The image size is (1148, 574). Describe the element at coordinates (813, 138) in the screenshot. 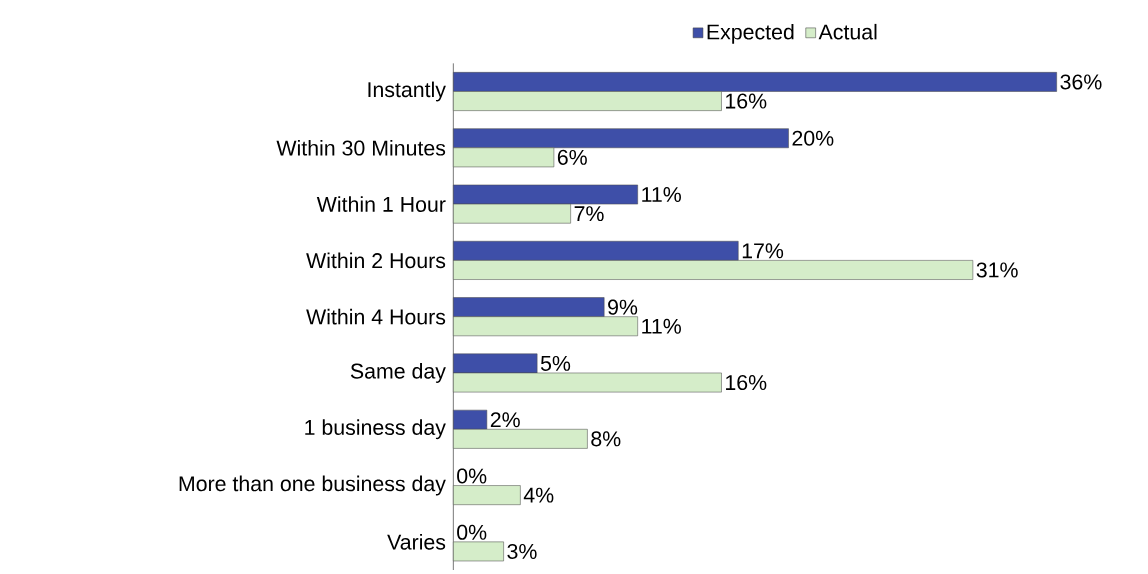

I see `data-label: 20%` at that location.